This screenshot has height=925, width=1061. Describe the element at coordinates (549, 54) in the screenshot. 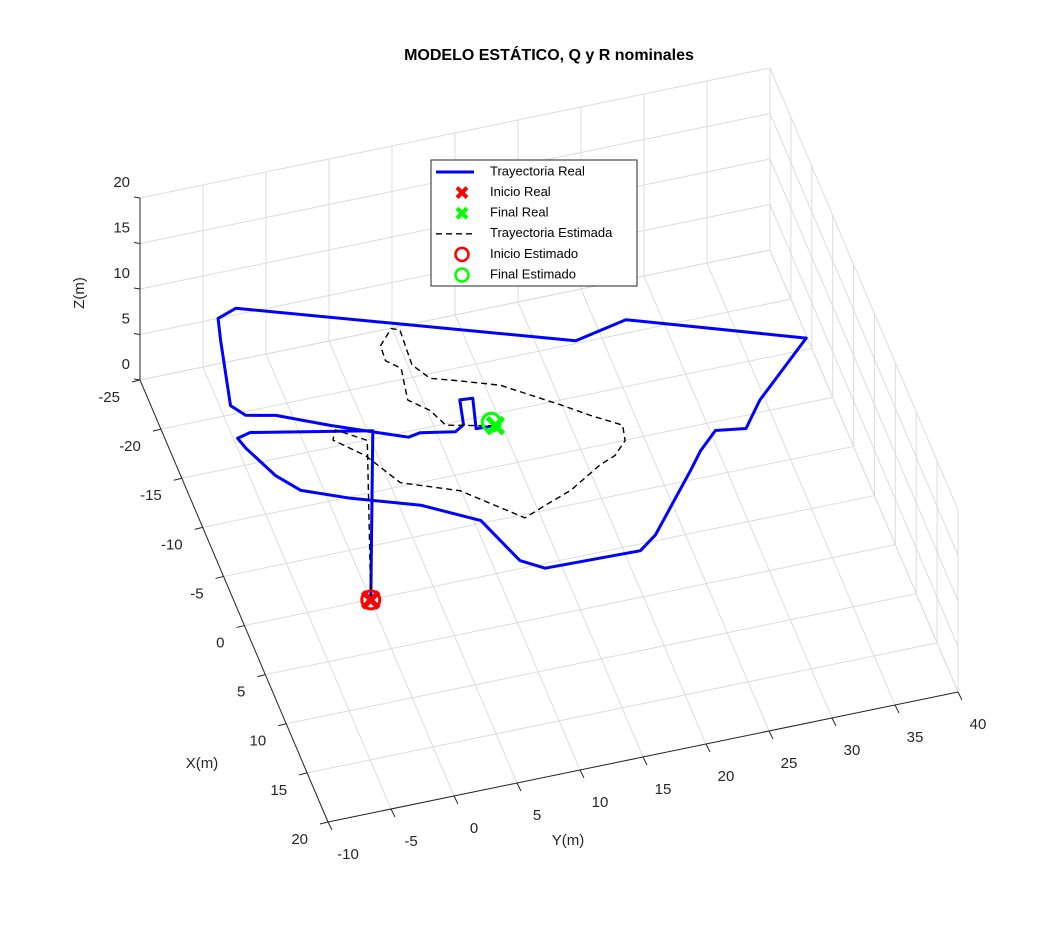

I see `chart-title: MODELO ESTÁTICO, Q y R nominales` at that location.